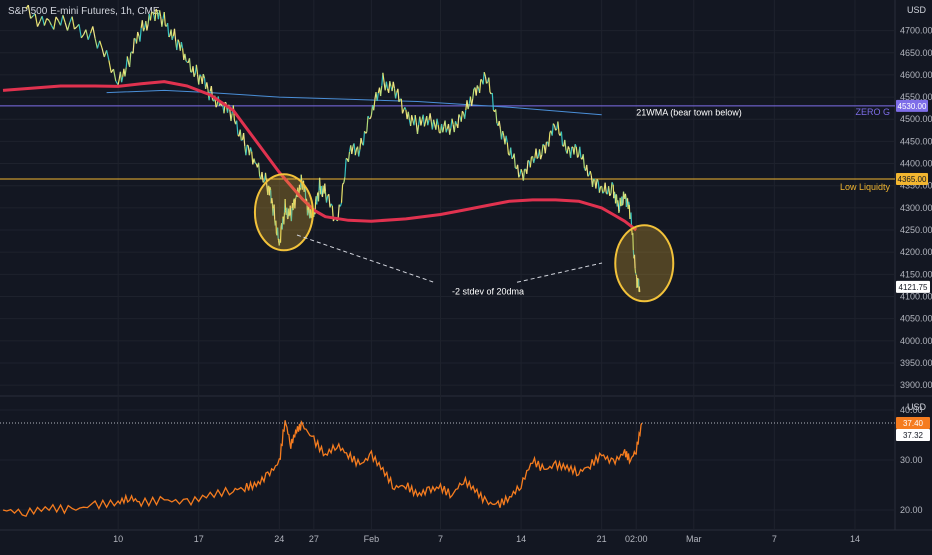  Describe the element at coordinates (916, 363) in the screenshot. I see `price-tick-label: 3950.00` at that location.